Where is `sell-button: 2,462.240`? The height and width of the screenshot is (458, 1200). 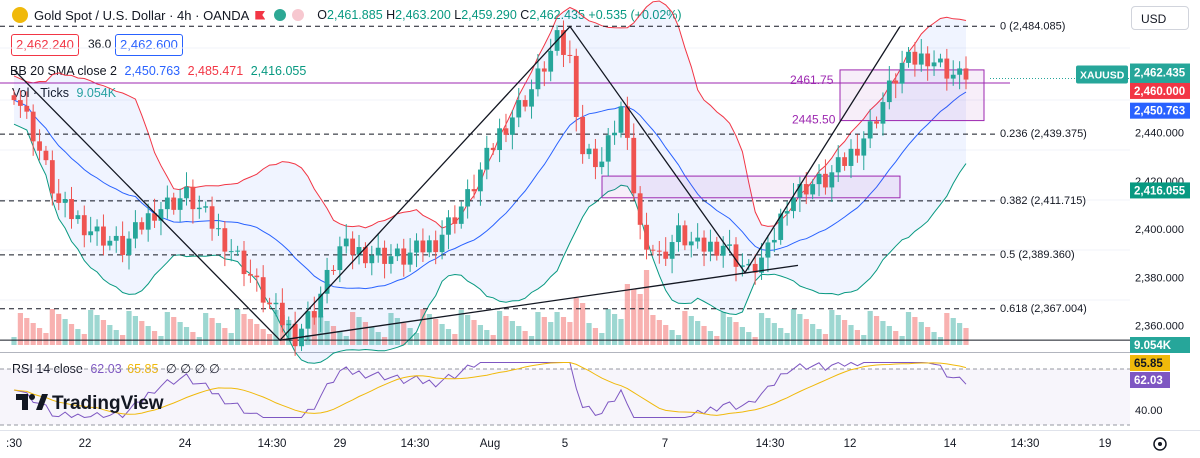
sell-button: 2,462.240 is located at coordinates (45, 45).